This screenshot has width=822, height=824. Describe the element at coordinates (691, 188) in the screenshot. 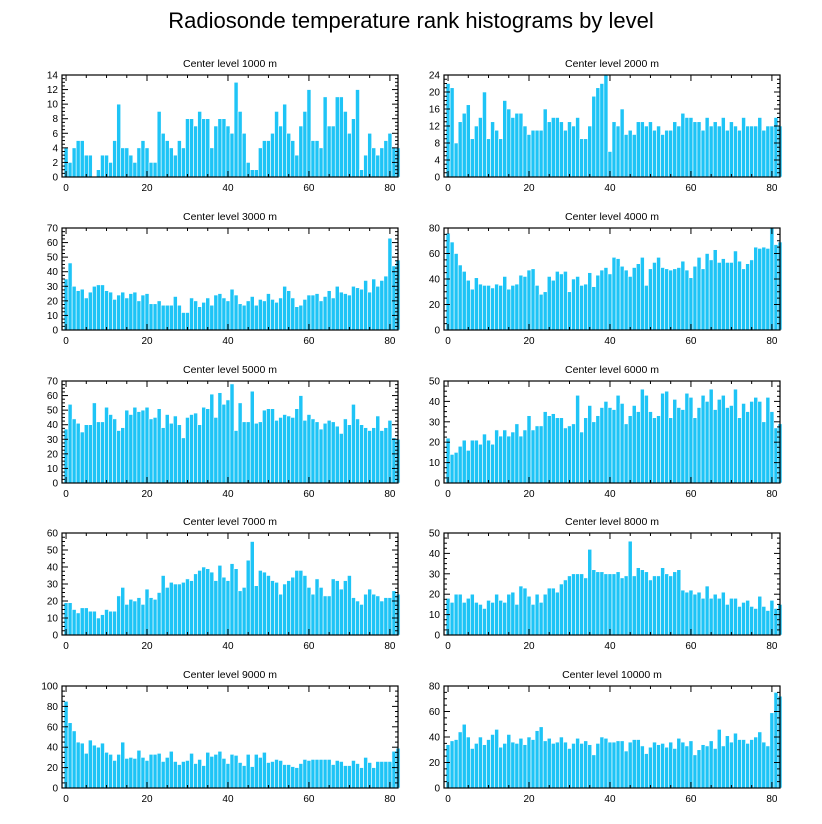

I see `x-tick-label: 60` at that location.